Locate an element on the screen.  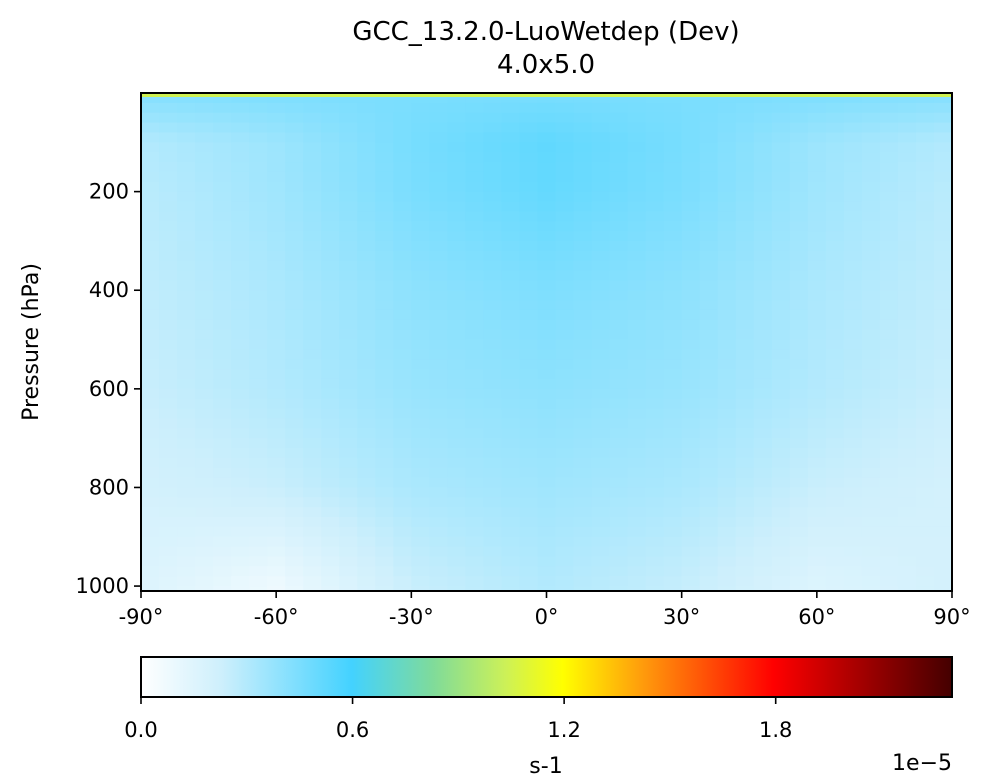
x-axis: -90° -60° -30° 0° 30° 60° 90° is located at coordinates (545, 610).